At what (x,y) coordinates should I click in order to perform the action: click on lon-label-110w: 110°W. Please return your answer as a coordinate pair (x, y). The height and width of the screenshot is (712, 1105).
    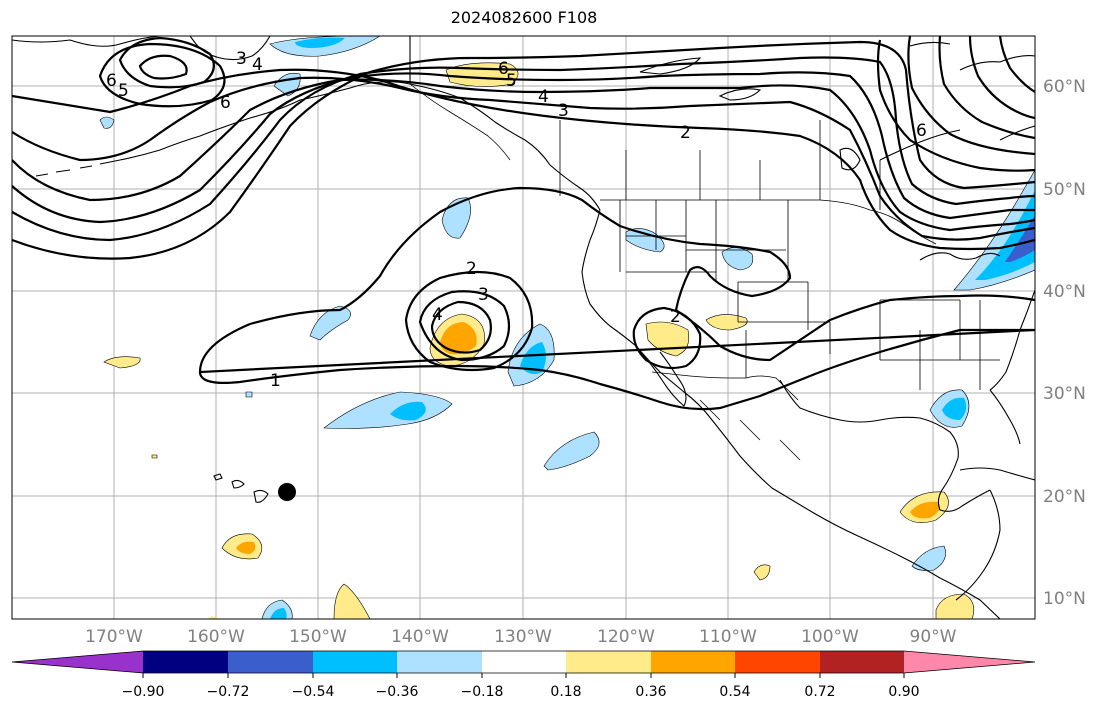
    Looking at the image, I should click on (728, 637).